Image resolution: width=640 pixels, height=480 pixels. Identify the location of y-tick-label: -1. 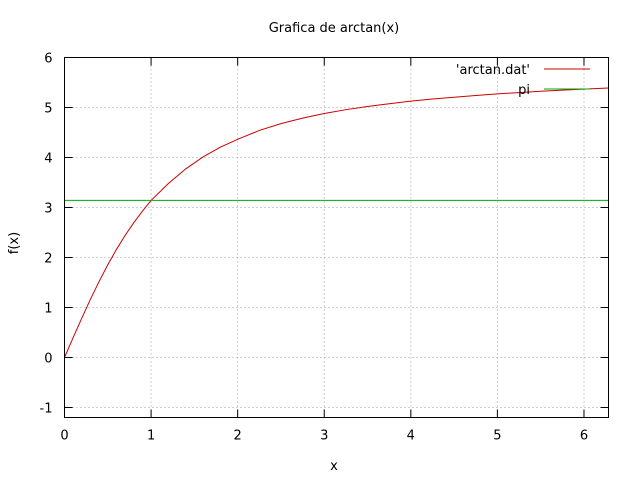
(46, 409).